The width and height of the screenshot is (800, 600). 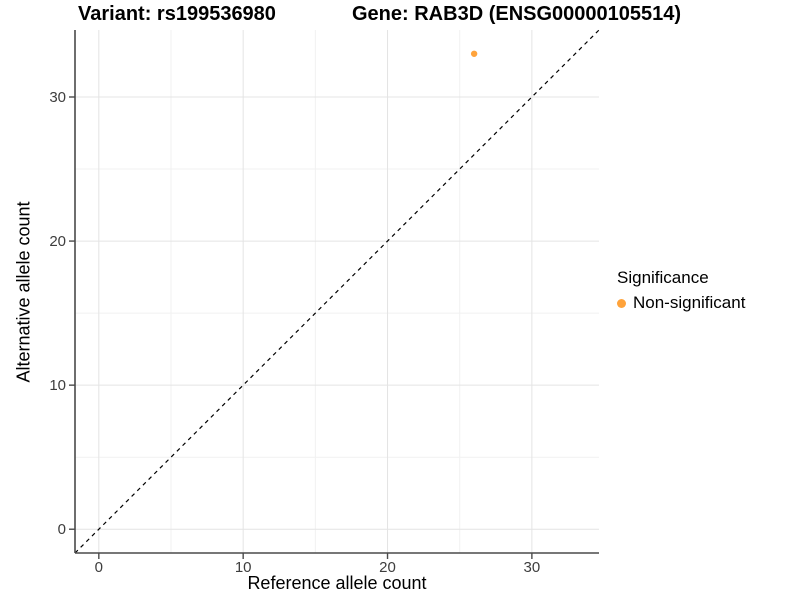 What do you see at coordinates (517, 14) in the screenshot?
I see `plot-title-gene: Gene: RAB3D (ENSG00000105514)` at bounding box center [517, 14].